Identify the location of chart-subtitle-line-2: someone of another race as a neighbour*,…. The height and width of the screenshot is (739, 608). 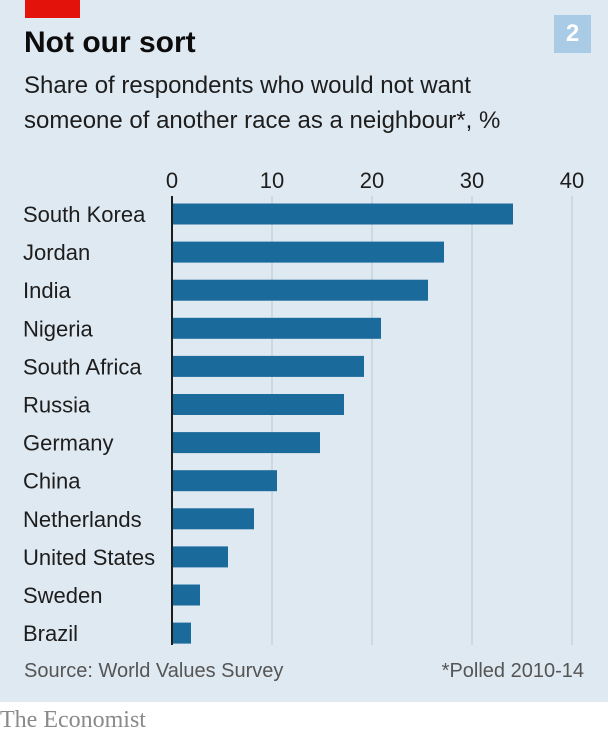
(262, 120).